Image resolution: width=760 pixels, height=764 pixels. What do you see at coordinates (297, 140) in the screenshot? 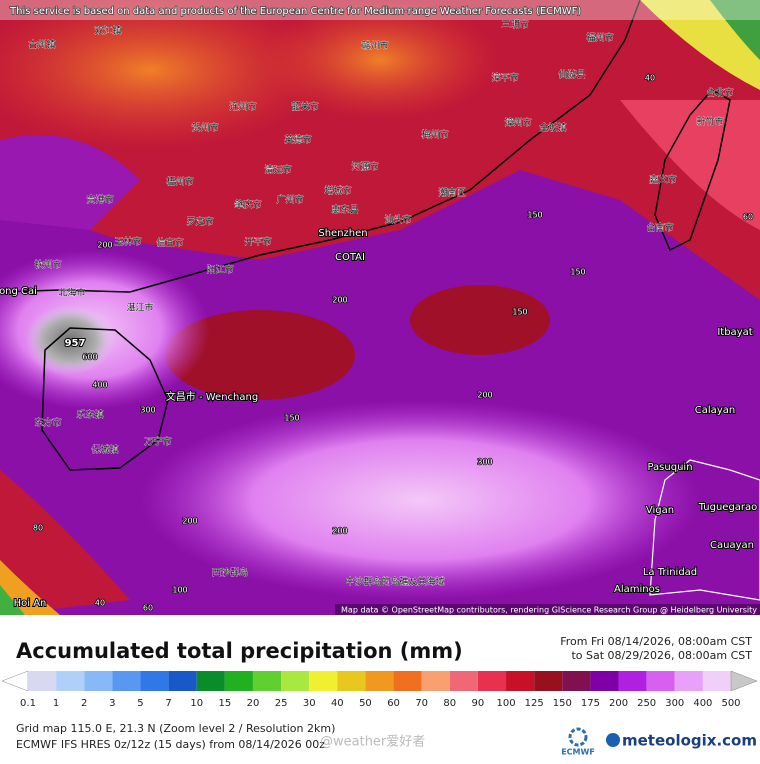
I see `place-label: 英德市` at bounding box center [297, 140].